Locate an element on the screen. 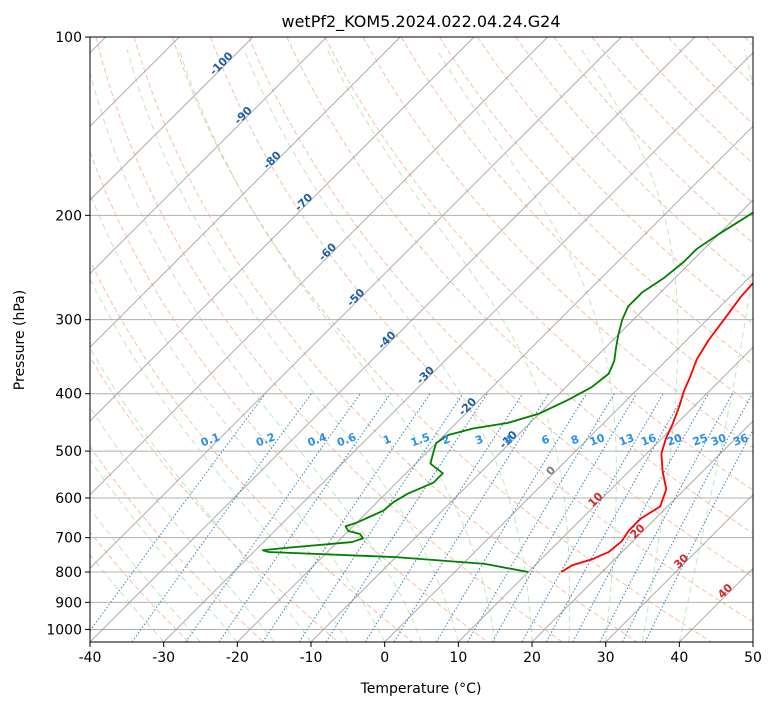 This screenshot has height=708, width=775. x-tick-label: 30 is located at coordinates (606, 658).